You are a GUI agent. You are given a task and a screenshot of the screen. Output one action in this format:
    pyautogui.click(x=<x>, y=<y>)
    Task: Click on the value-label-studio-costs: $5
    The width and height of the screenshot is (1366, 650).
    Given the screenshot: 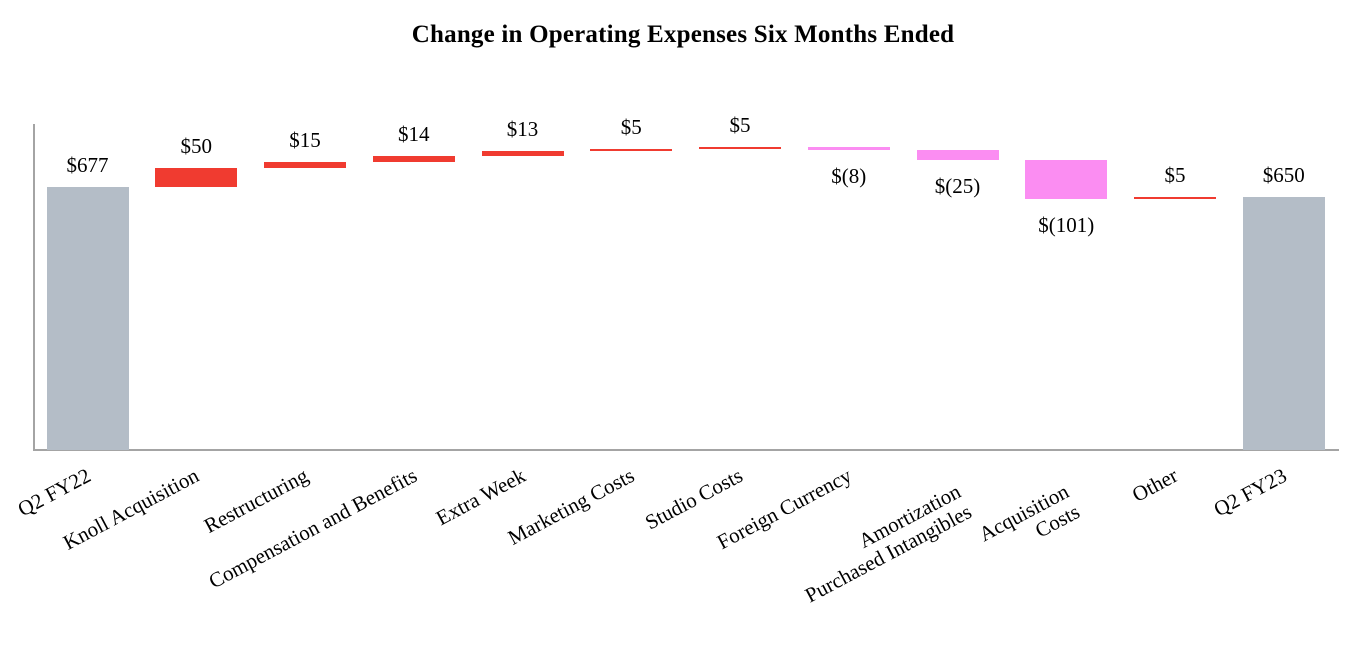 What is the action you would take?
    pyautogui.click(x=740, y=125)
    